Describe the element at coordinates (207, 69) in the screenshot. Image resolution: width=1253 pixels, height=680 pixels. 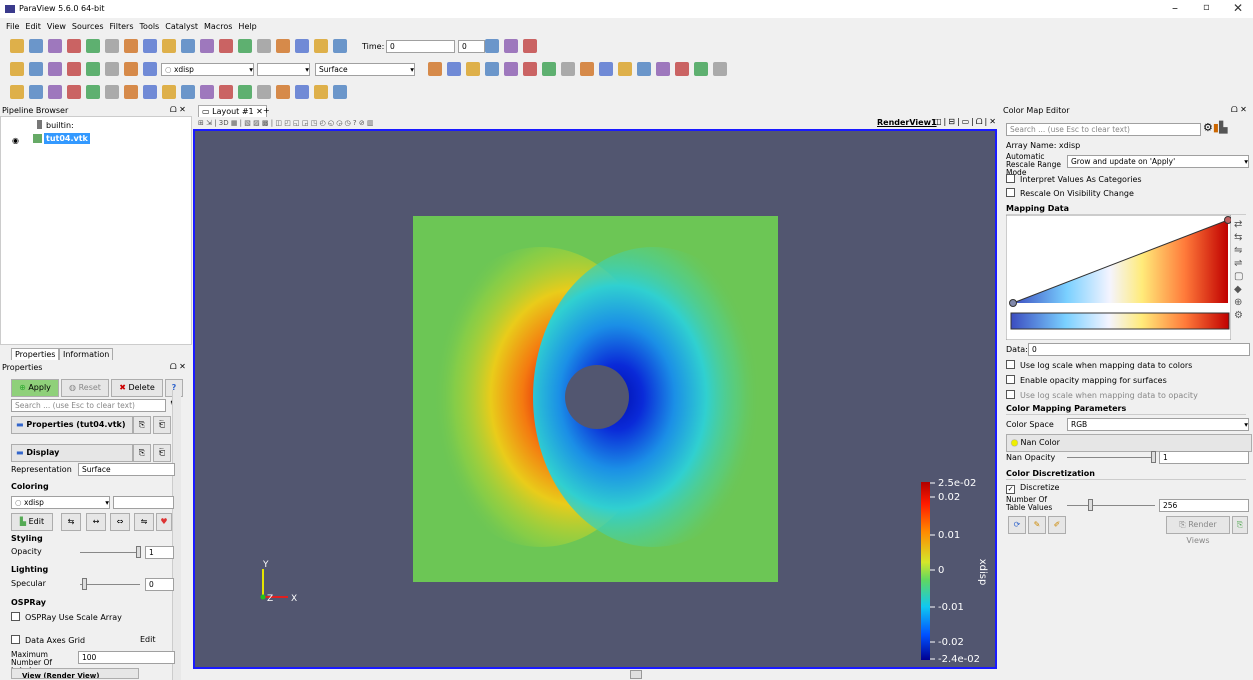
I see `array-select: ○ xdisp ▾` at that location.